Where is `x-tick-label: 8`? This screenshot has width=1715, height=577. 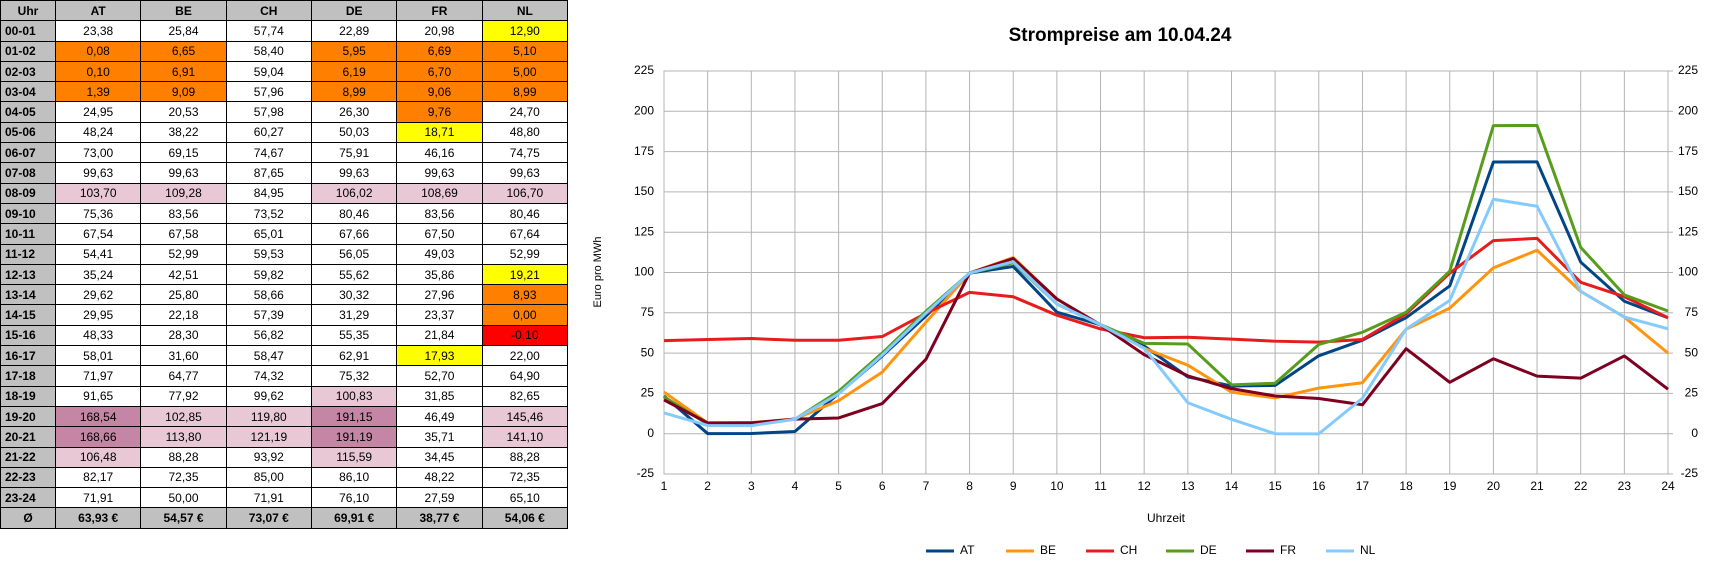
x-tick-label: 8 is located at coordinates (969, 486).